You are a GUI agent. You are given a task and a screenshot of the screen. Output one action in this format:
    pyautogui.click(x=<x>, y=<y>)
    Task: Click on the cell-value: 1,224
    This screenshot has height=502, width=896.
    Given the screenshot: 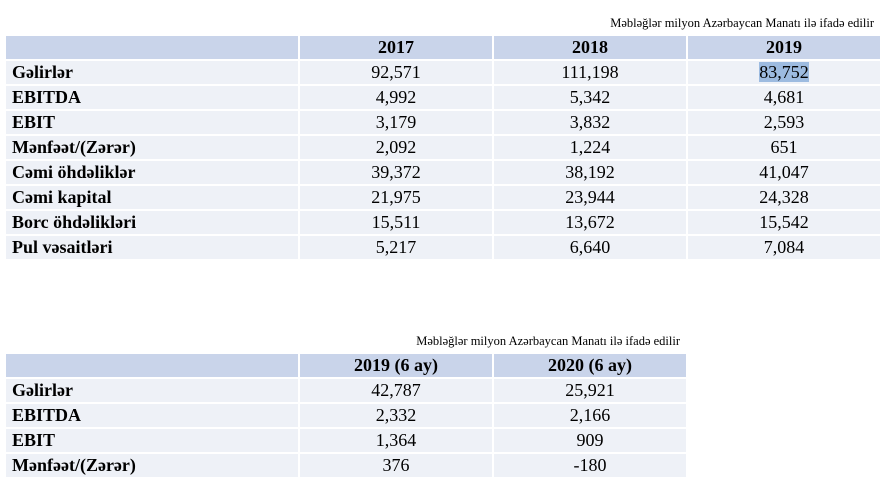 What is the action you would take?
    pyautogui.click(x=590, y=147)
    